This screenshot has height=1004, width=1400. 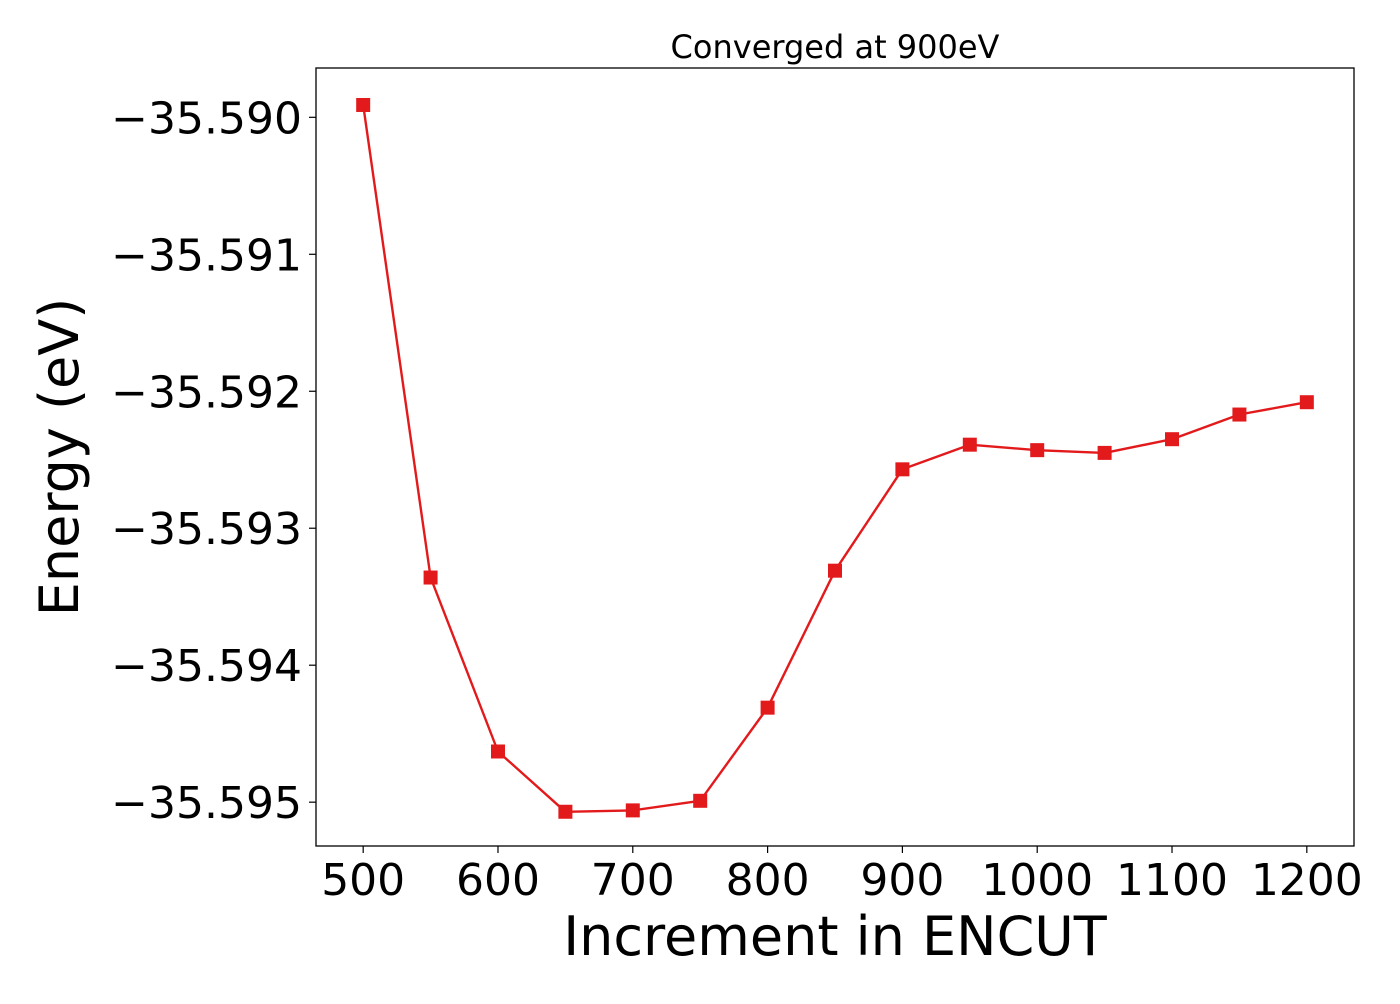 What do you see at coordinates (363, 880) in the screenshot?
I see `x-tick-label: 500` at bounding box center [363, 880].